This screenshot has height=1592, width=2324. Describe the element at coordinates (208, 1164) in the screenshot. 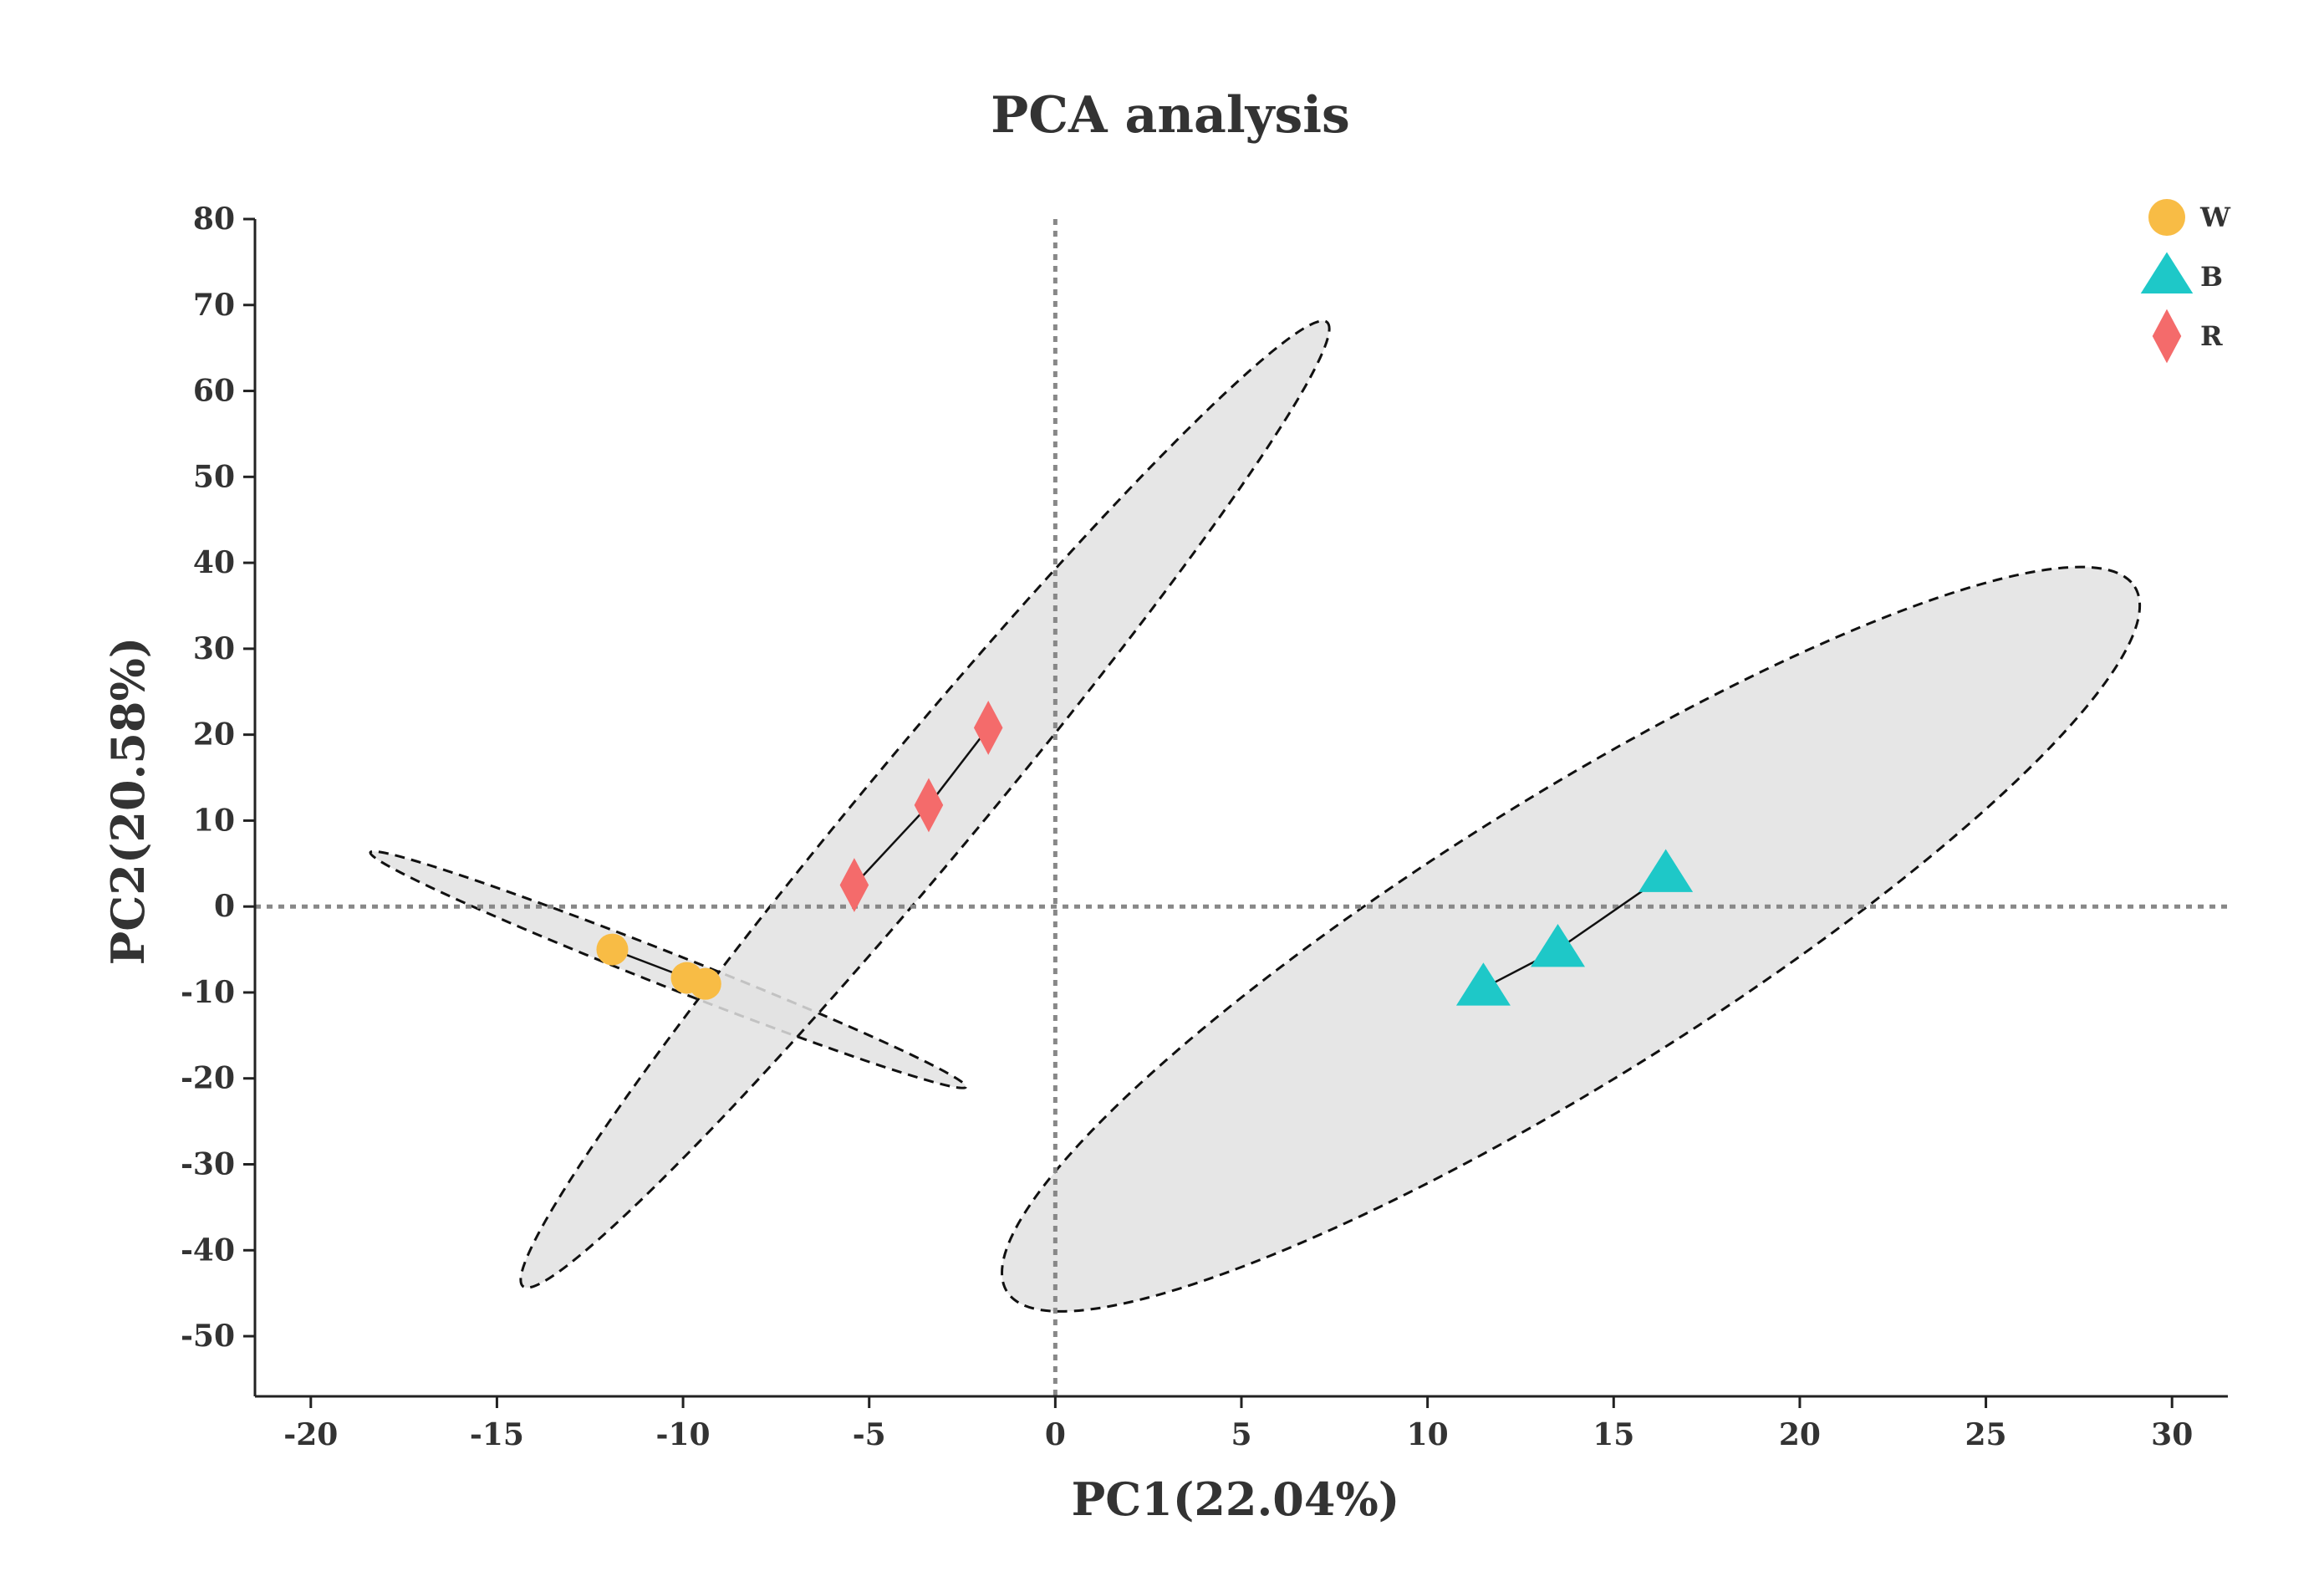

I see `y-tick-label: -30` at that location.